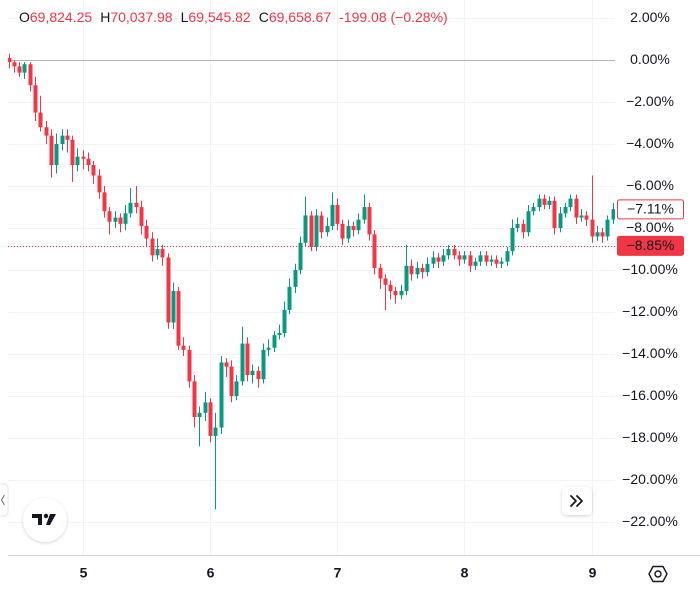 The height and width of the screenshot is (615, 700). What do you see at coordinates (61, 17) in the screenshot?
I see `legend-value: 69,824.25` at bounding box center [61, 17].